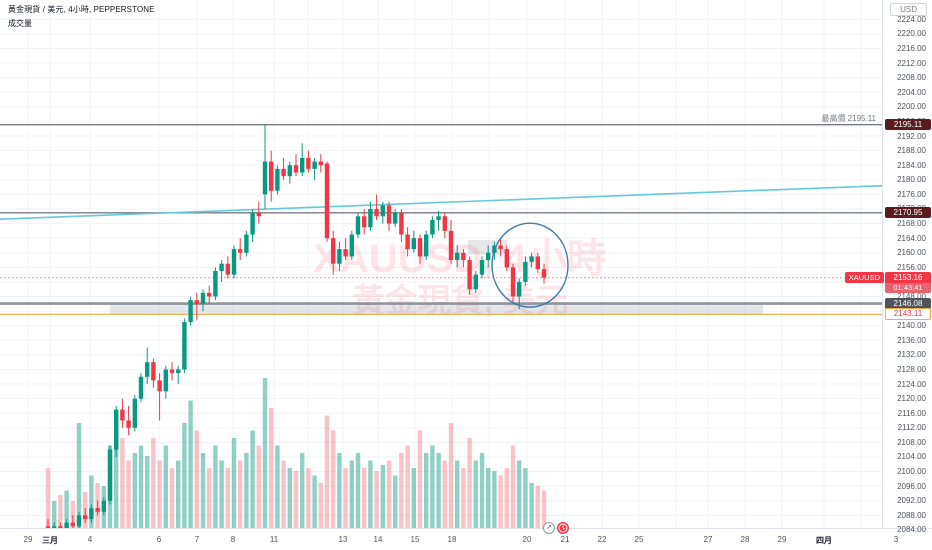  What do you see at coordinates (911, 92) in the screenshot?
I see `price-tick: 2204.00` at bounding box center [911, 92].